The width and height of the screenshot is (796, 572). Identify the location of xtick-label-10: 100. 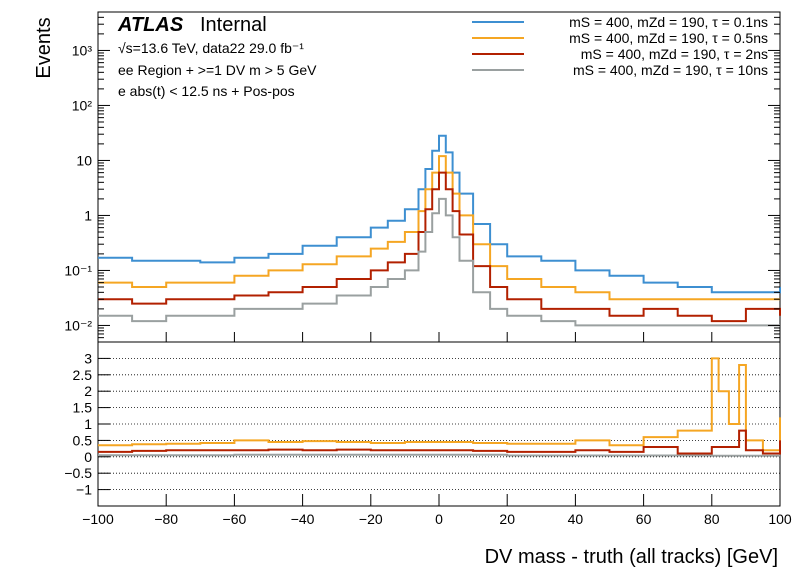
(780, 519).